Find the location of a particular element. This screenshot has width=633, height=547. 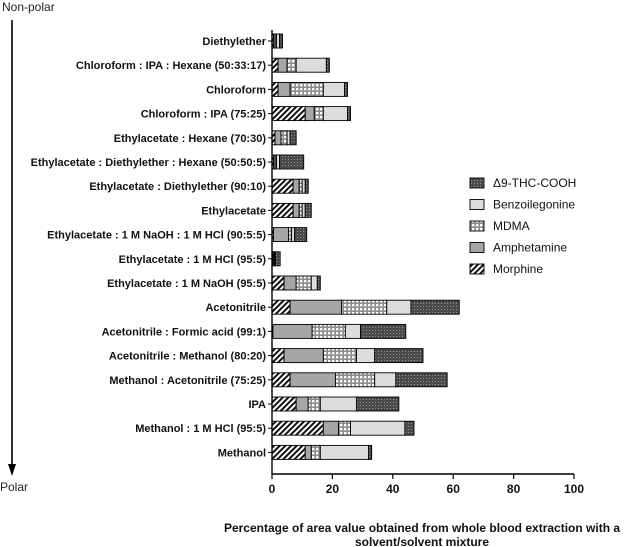

legend-label-benzoilegonine: Benzoilegonine is located at coordinates (534, 205).